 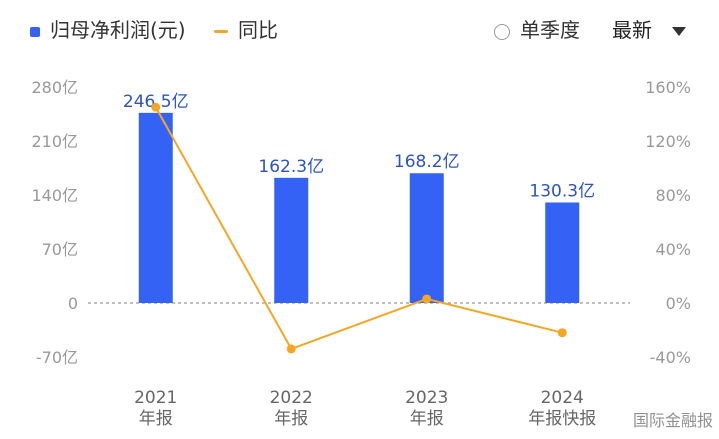 I want to click on right-axis-tick-label: 160%, so click(x=668, y=87).